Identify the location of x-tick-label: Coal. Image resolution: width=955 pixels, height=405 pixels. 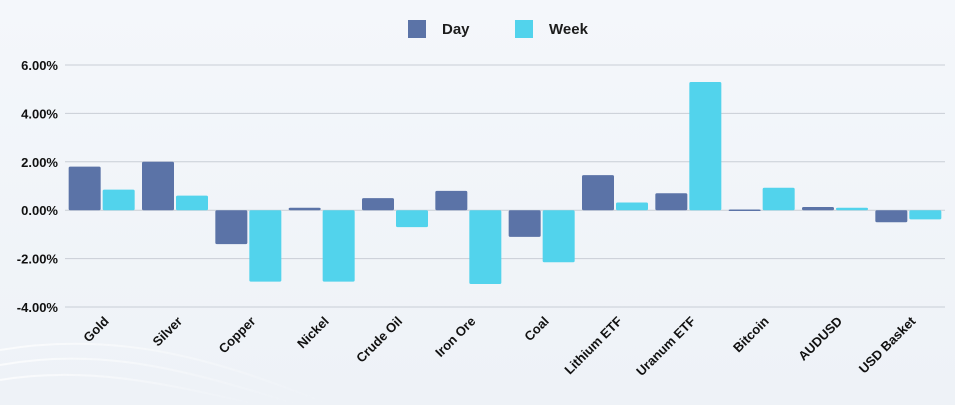
(536, 329).